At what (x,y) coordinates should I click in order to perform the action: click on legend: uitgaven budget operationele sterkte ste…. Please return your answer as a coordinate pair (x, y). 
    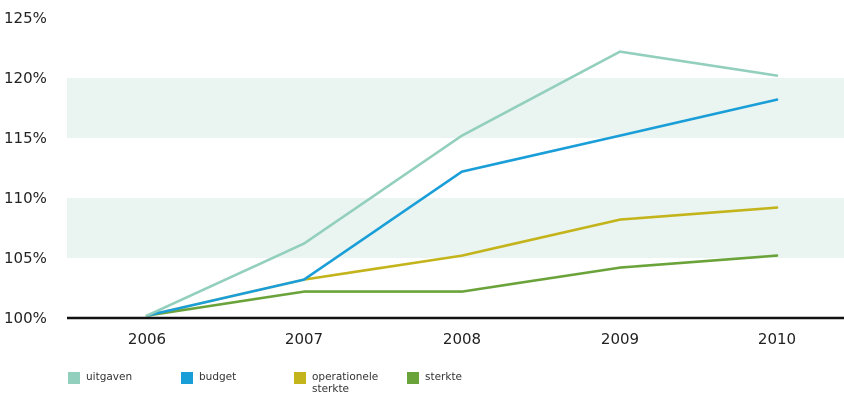
    Looking at the image, I should click on (448, 384).